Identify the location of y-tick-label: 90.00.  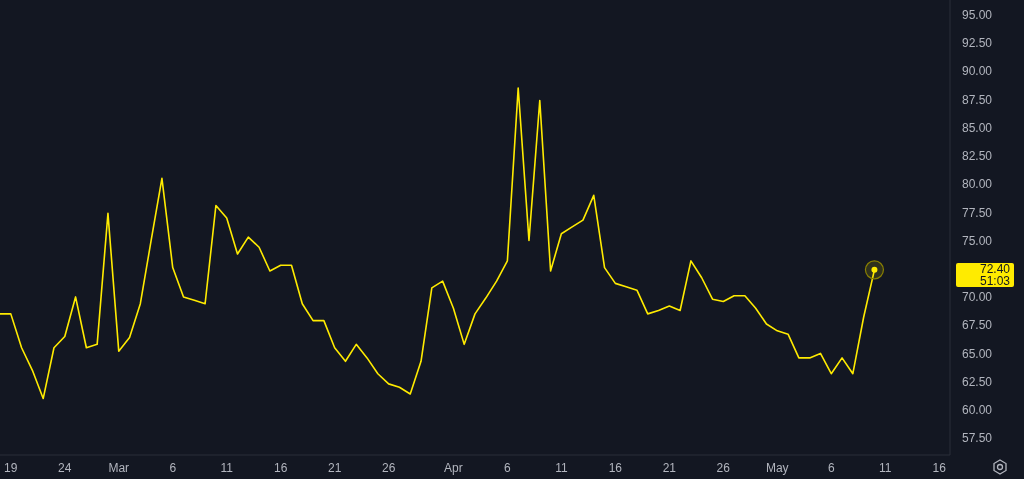
(977, 71).